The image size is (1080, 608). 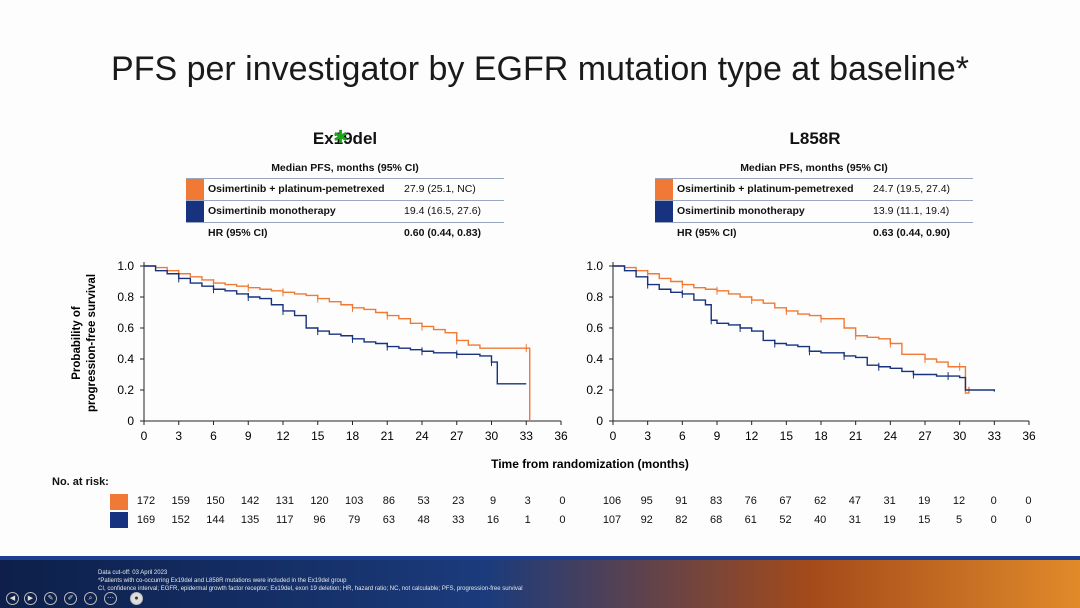 What do you see at coordinates (681, 501) in the screenshot?
I see `risk-l858r-combo: 91` at bounding box center [681, 501].